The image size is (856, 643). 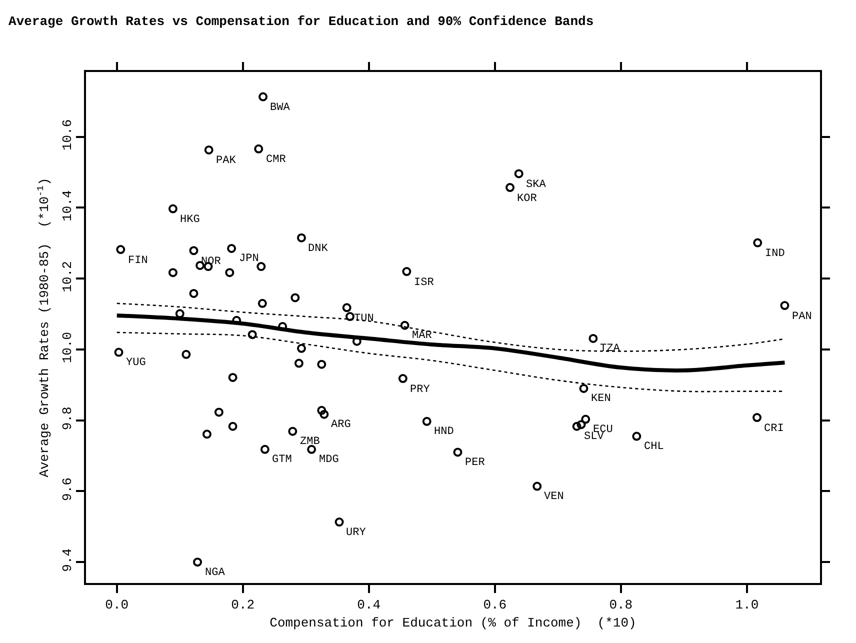 I want to click on annotation: MAR, so click(x=422, y=336).